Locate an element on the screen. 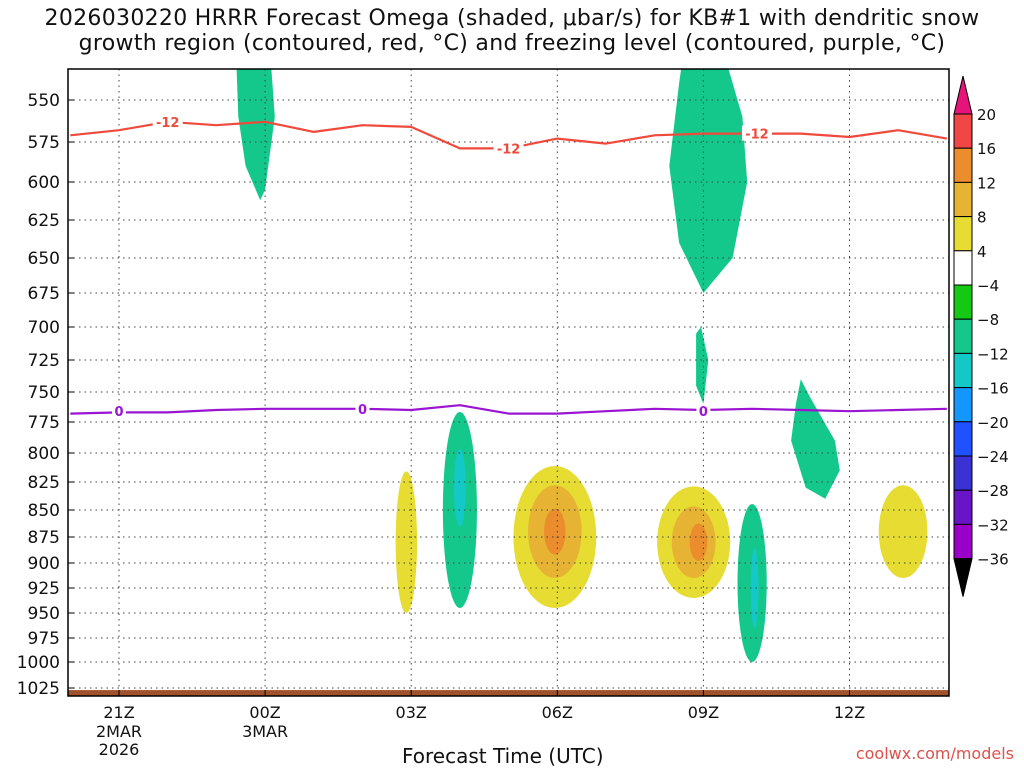  x-tick-label: 12Z is located at coordinates (849, 712).